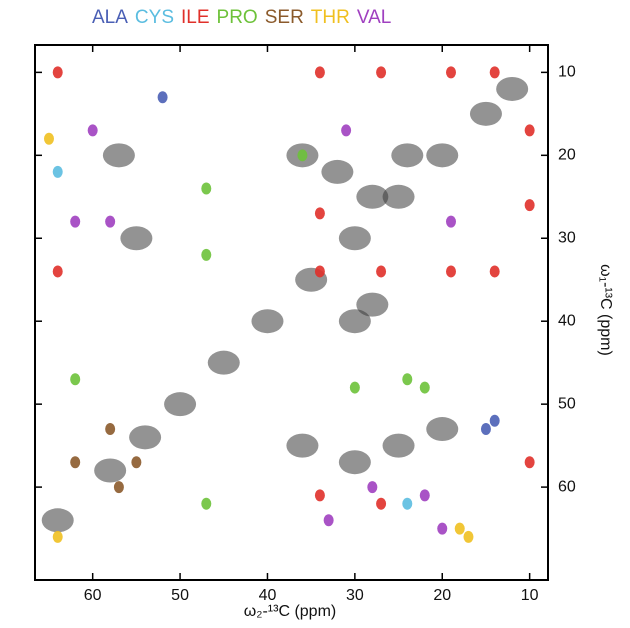 The image size is (630, 628). I want to click on x-tick-label: 40, so click(268, 595).